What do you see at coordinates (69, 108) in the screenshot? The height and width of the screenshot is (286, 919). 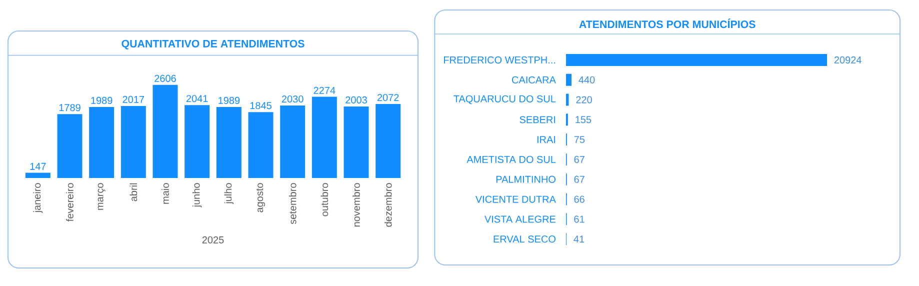 I see `data-label: 1789` at bounding box center [69, 108].